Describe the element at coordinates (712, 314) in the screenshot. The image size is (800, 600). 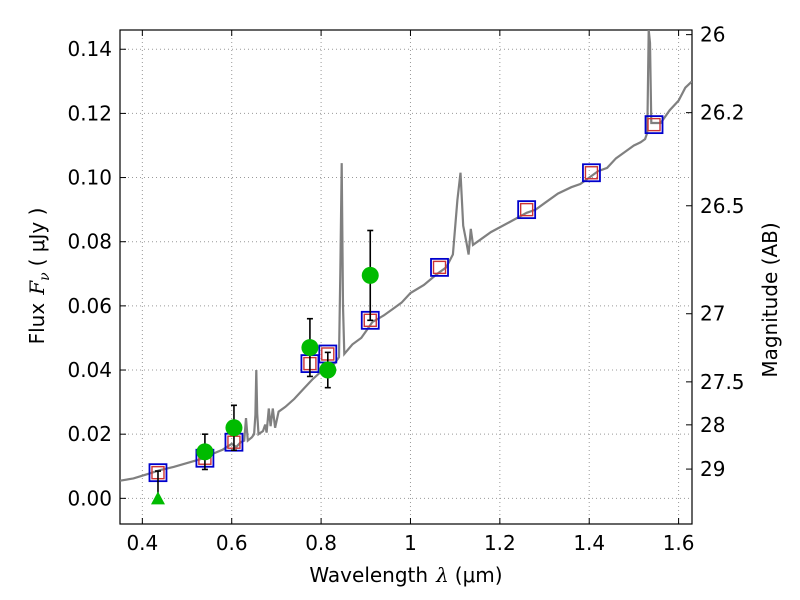
I see `mag-tick-label: 27` at that location.